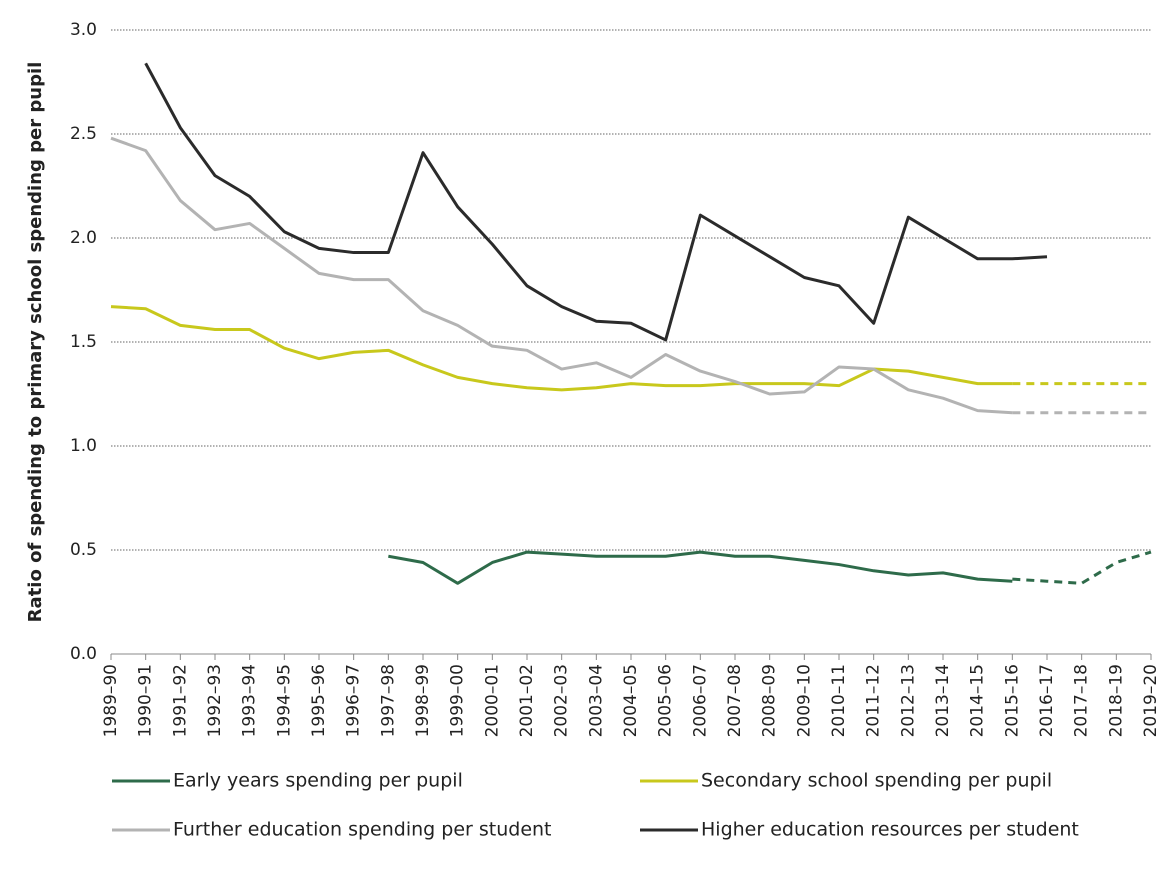 The height and width of the screenshot is (873, 1162). What do you see at coordinates (562, 700) in the screenshot?
I see `x-tick-label: 2002–03` at bounding box center [562, 700].